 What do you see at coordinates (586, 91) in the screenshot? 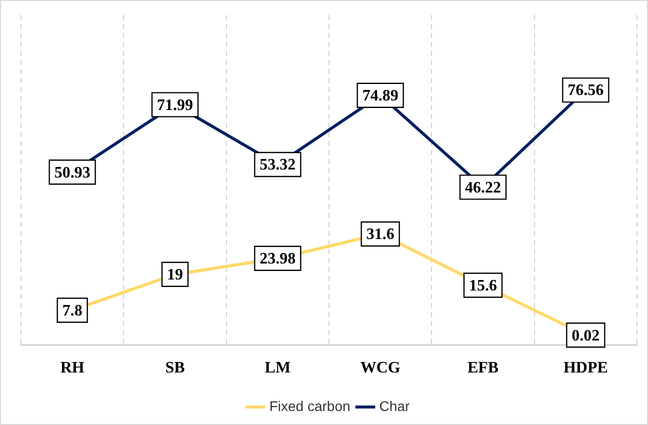
I see `data-label: 76.56` at bounding box center [586, 91].